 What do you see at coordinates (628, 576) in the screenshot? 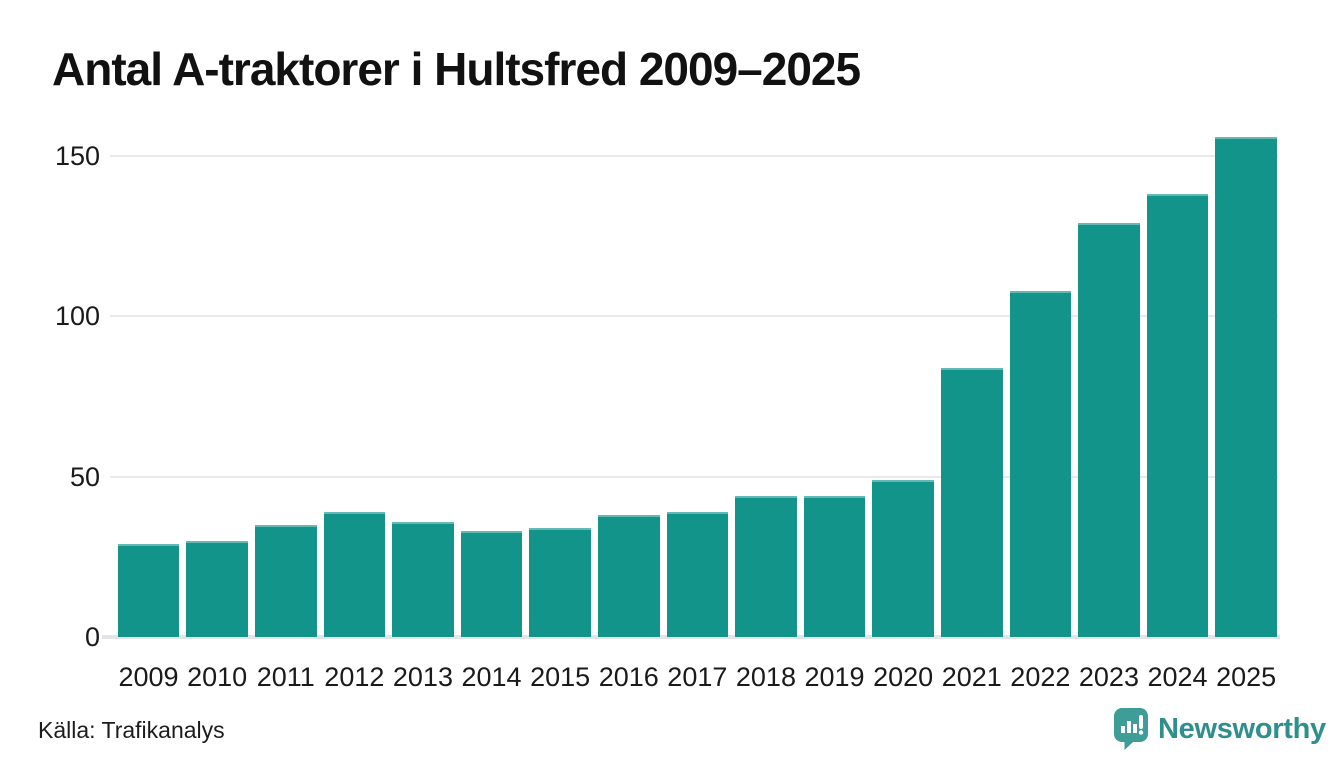
I see `bar-2016` at bounding box center [628, 576].